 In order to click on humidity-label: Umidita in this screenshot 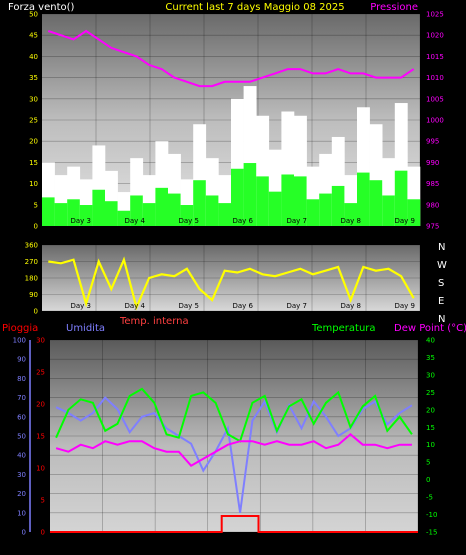, I will do `click(85, 328)`.